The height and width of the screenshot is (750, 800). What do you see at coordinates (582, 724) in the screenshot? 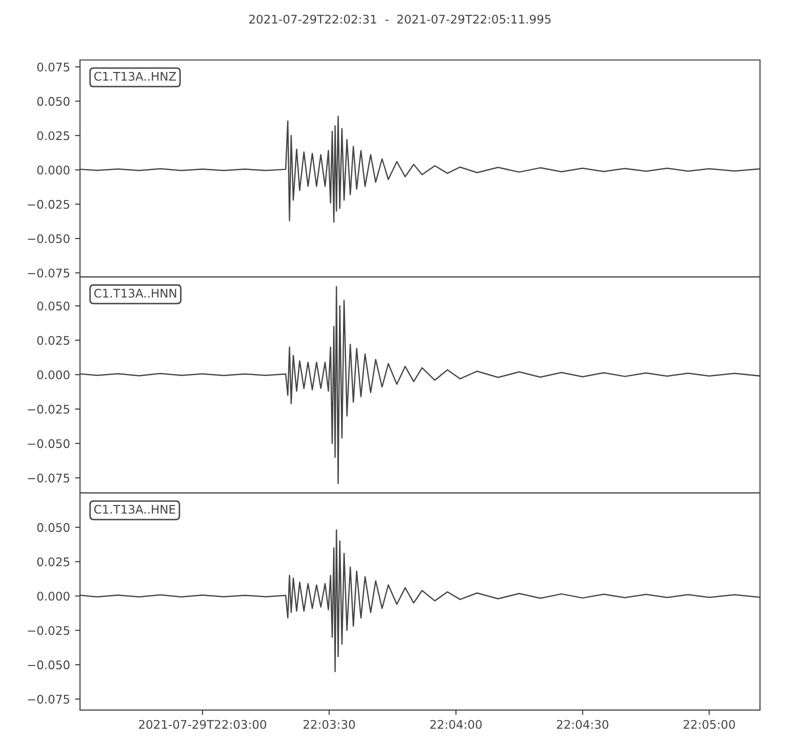
I see `x-tick-label: 22:04:30` at bounding box center [582, 724].